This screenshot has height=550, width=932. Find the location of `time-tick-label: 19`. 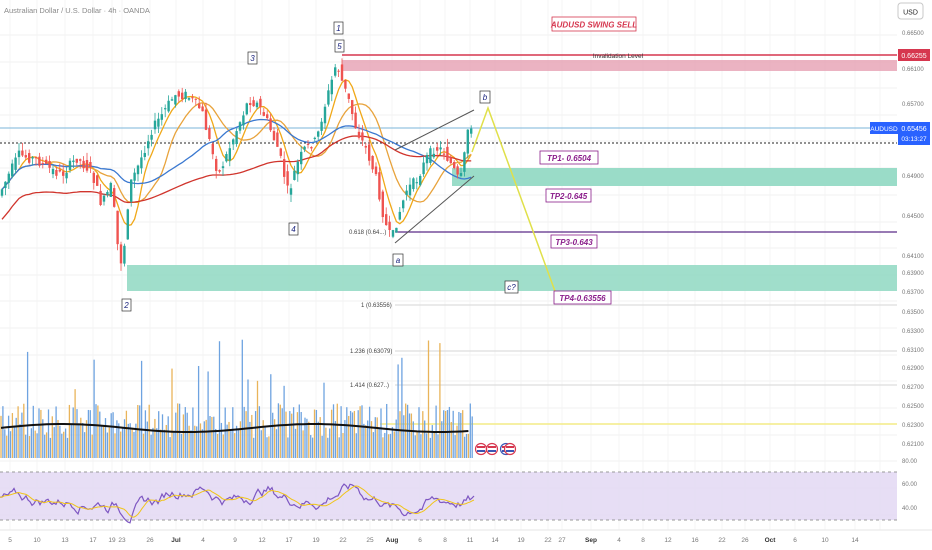

time-tick-label: 19 is located at coordinates (112, 540).